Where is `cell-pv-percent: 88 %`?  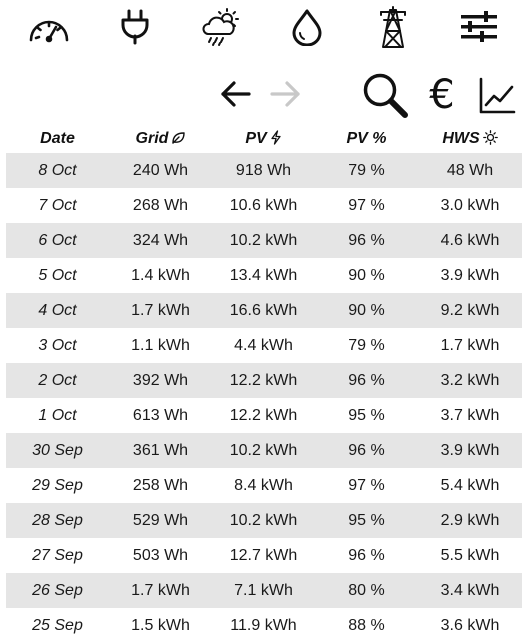
cell-pv-percent: 88 % is located at coordinates (366, 625).